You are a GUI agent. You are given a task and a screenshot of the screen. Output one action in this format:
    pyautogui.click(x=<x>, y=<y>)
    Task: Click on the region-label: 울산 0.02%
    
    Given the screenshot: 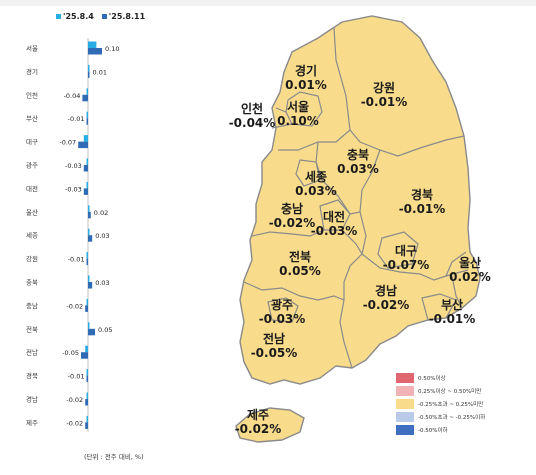 What is the action you would take?
    pyautogui.click(x=470, y=270)
    